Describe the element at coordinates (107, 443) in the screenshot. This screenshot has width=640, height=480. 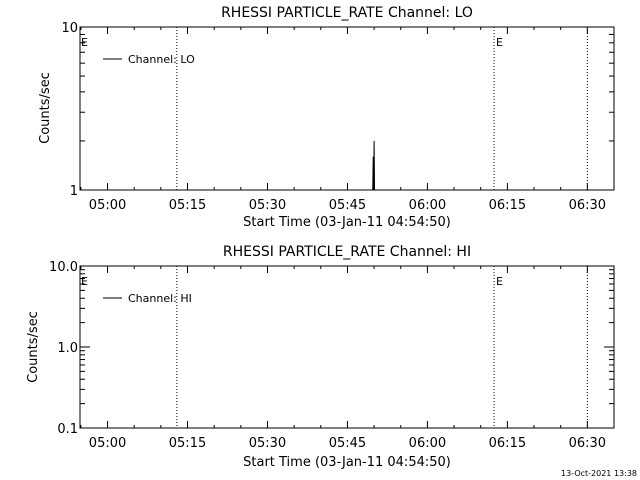
I see `panel-hi-xtick-label: 05:00` at that location.